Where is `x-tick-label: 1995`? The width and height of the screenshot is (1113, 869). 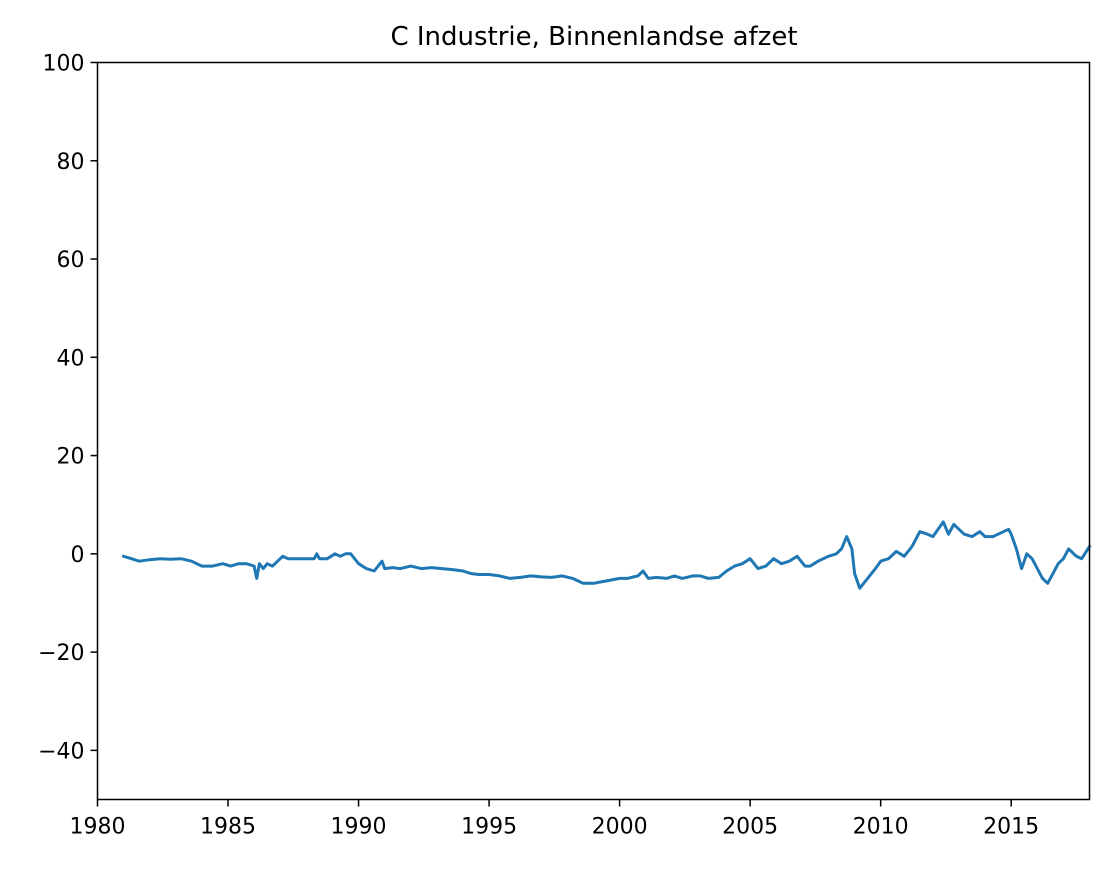
x-tick-label: 1995 is located at coordinates (489, 827).